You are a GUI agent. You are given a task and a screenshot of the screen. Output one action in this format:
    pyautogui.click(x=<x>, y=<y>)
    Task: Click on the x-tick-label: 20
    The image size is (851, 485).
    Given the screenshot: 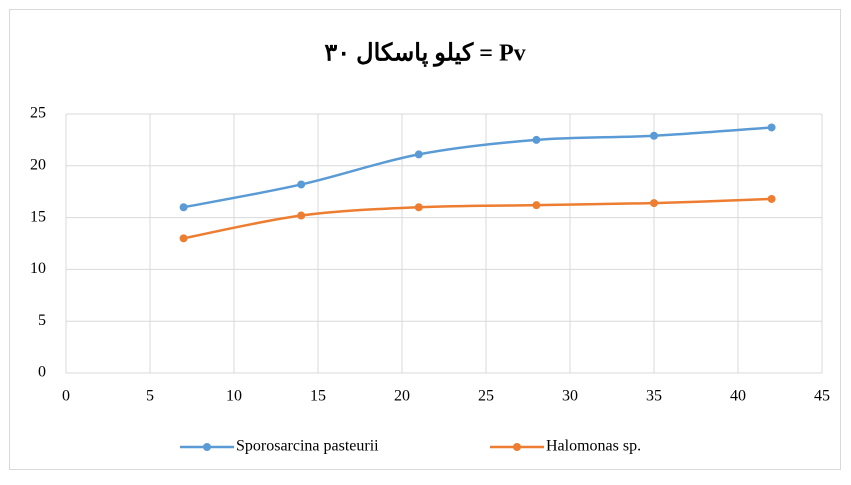 What is the action you would take?
    pyautogui.click(x=402, y=396)
    